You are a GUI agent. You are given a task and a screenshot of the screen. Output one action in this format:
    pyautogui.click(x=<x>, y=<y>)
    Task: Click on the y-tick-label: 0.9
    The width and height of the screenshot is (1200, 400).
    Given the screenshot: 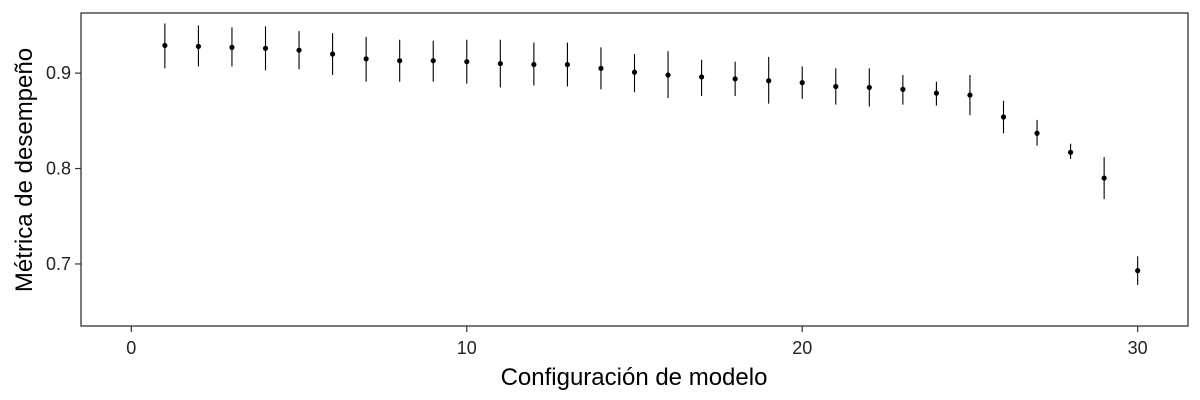 What is the action you would take?
    pyautogui.click(x=58, y=73)
    